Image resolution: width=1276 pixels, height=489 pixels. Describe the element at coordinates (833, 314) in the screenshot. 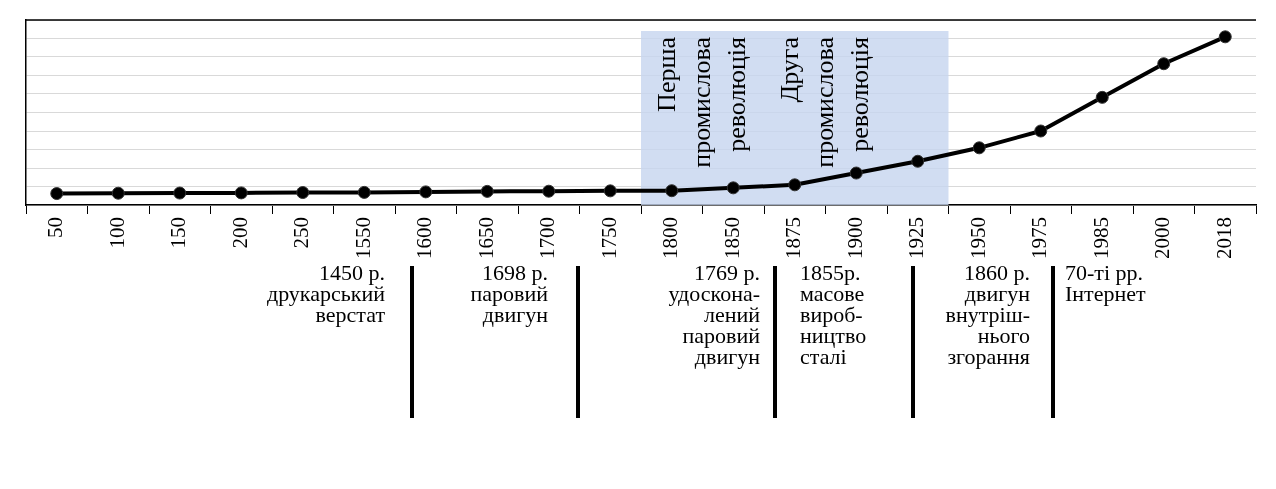

I see `text: 1855р. масове вироб- ництво сталі` at that location.